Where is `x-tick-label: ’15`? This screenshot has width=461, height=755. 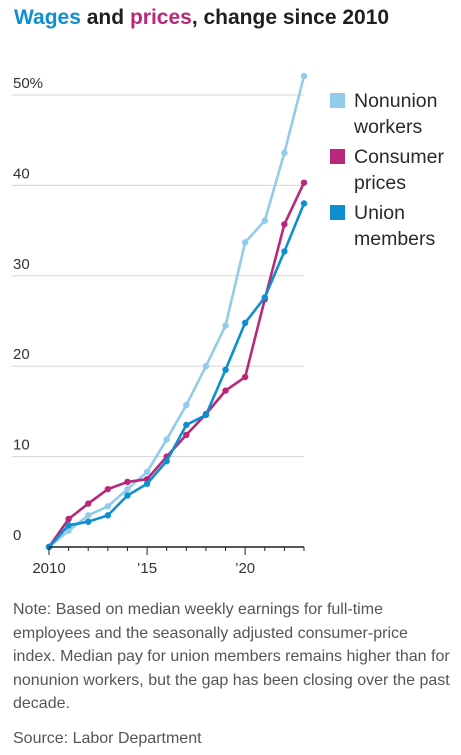 x-tick-label: ’15 is located at coordinates (147, 568).